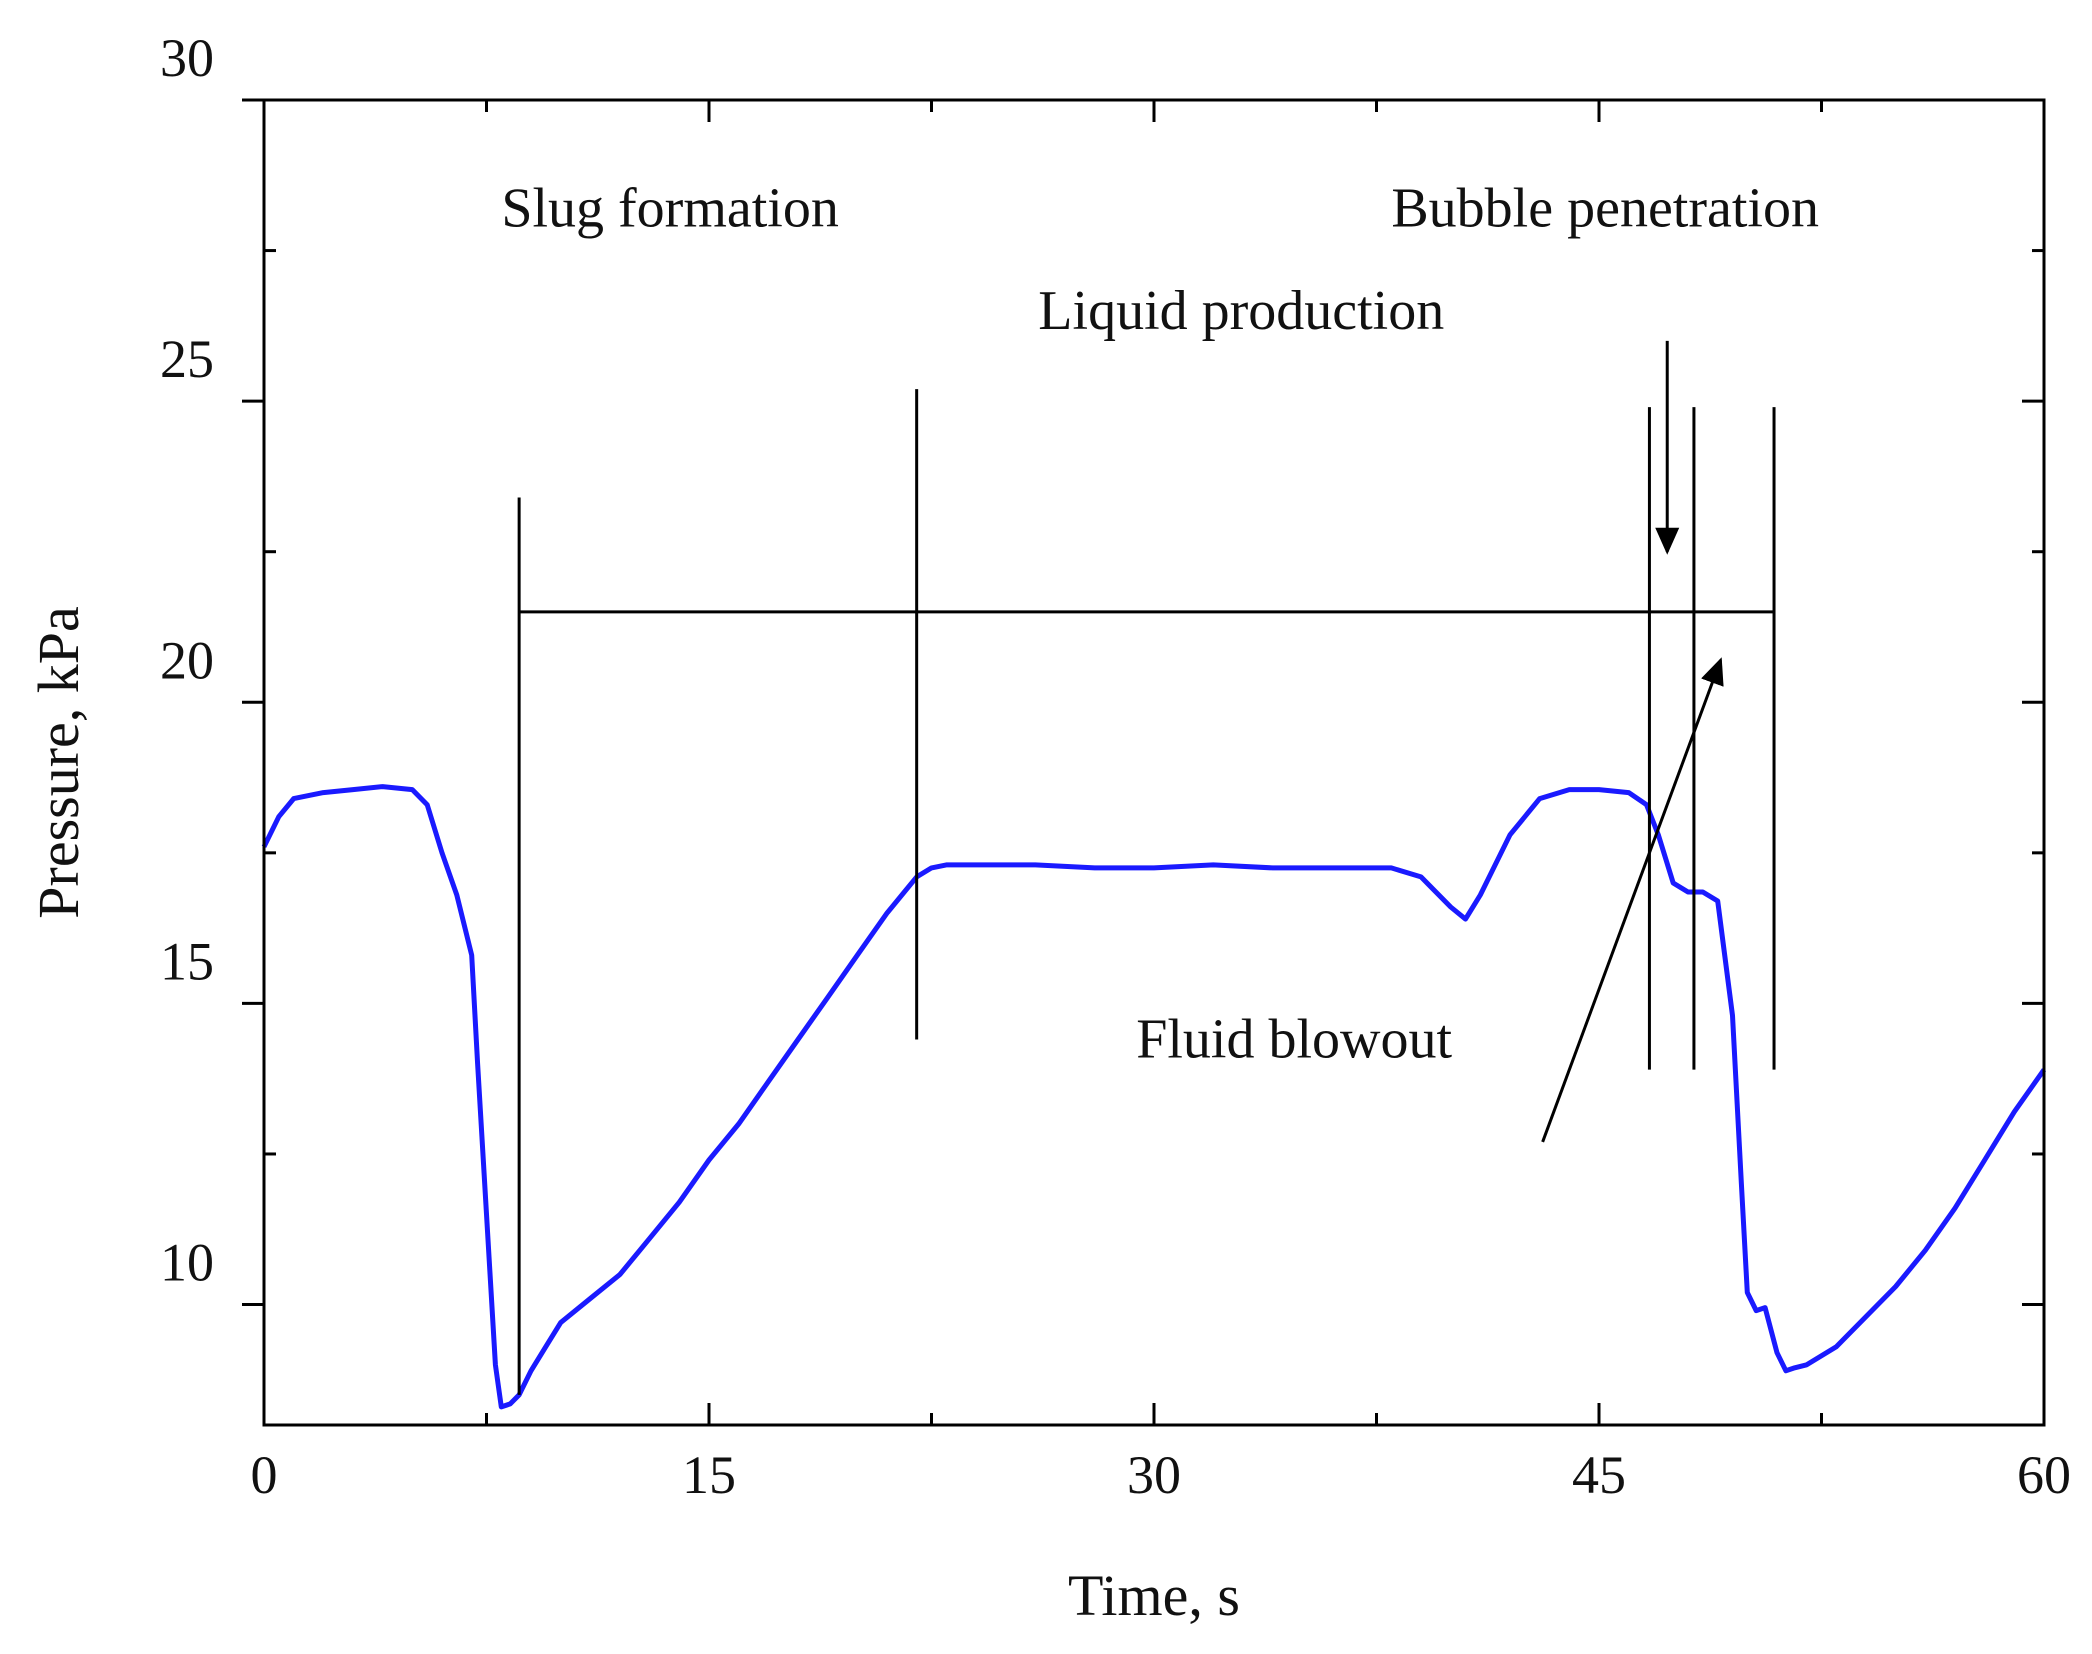  What do you see at coordinates (1632, 900) in the screenshot?
I see `fluid-blowout-arrow` at bounding box center [1632, 900].